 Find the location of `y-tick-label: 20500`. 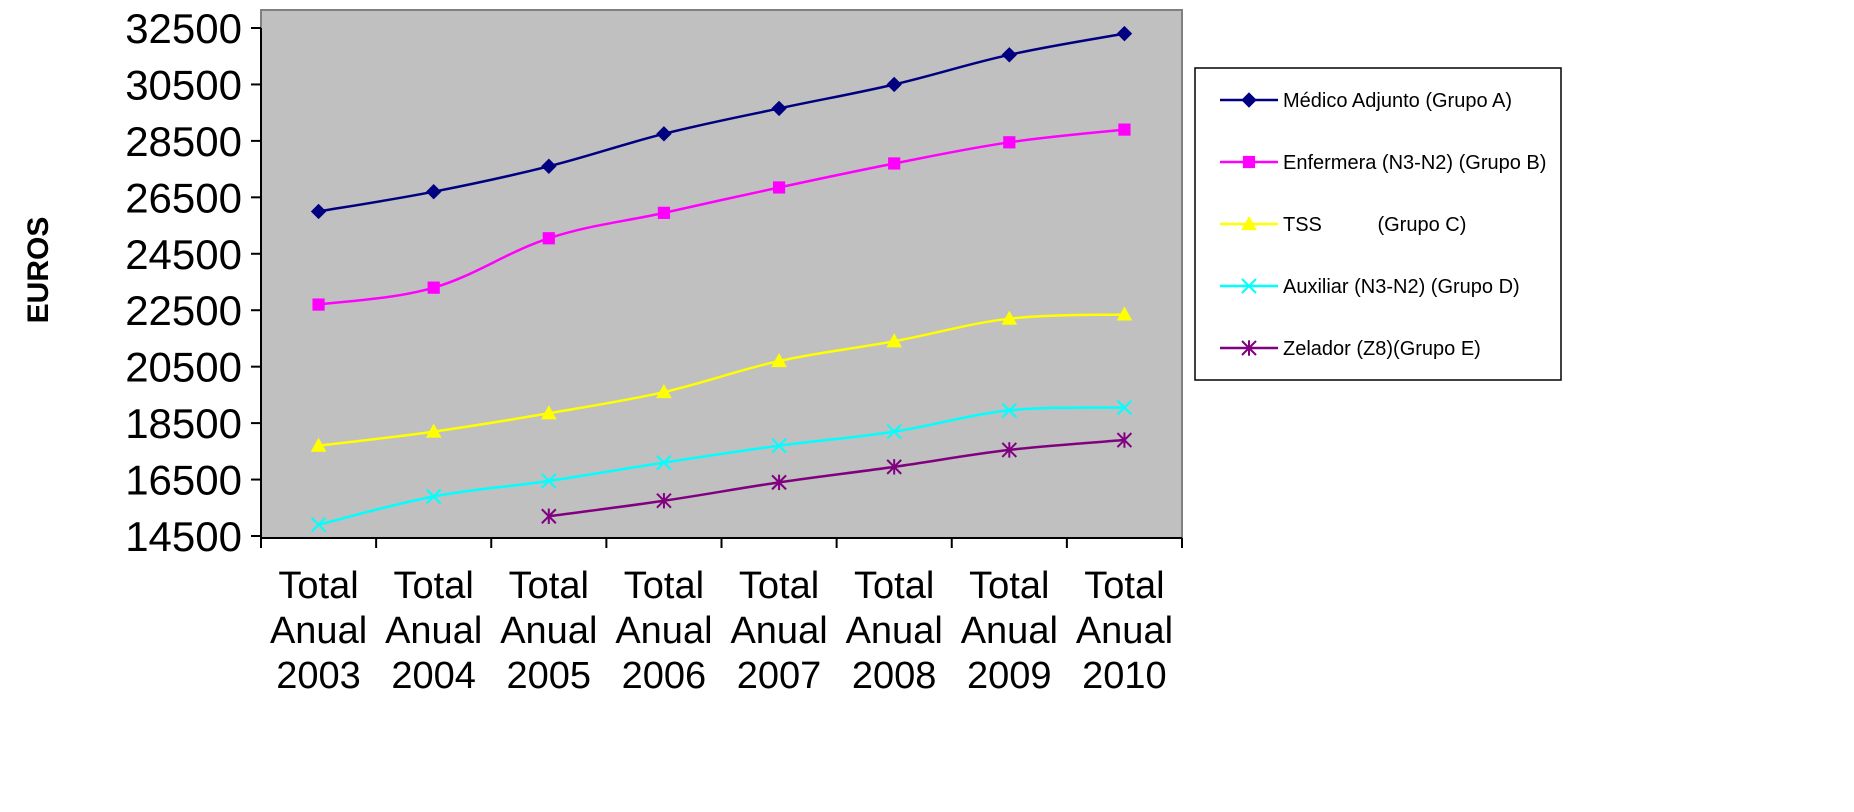

y-tick-label: 20500 is located at coordinates (183, 367).